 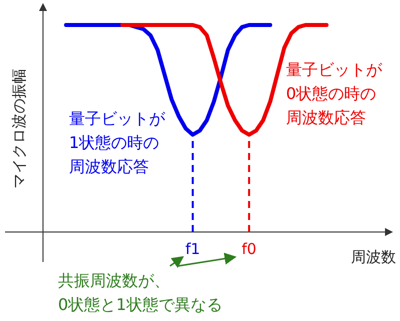 I want to click on y-axis-title: マイクロ波の振幅, so click(x=19, y=128).